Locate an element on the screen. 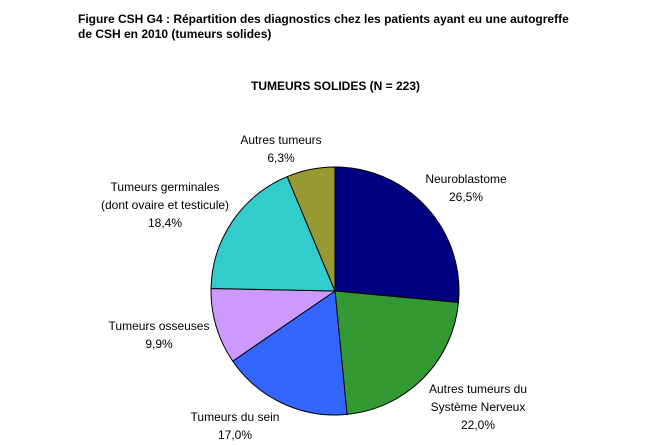  slice-label-tumeurs-germinales-name-2: (dont ovaire et testicule) is located at coordinates (165, 205).